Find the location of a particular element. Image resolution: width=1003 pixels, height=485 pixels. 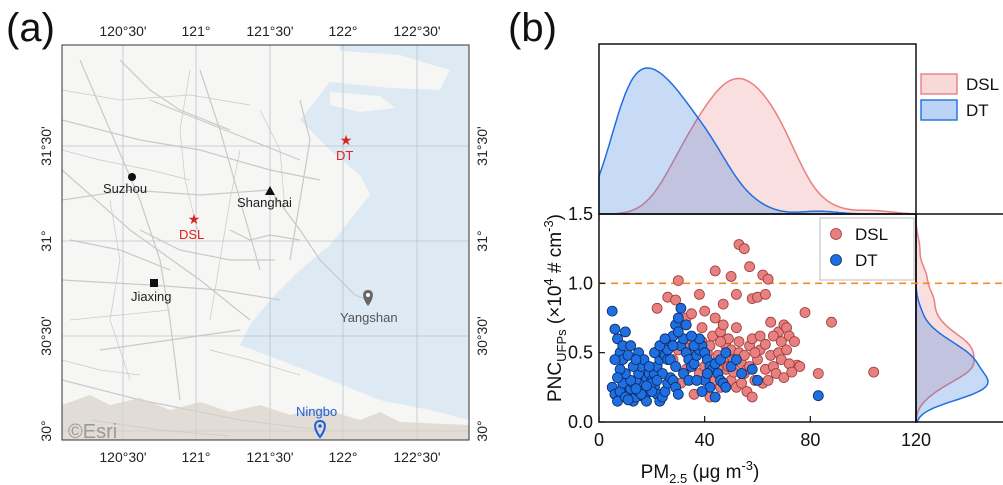

top-density-dsl is located at coordinates (757, 146).